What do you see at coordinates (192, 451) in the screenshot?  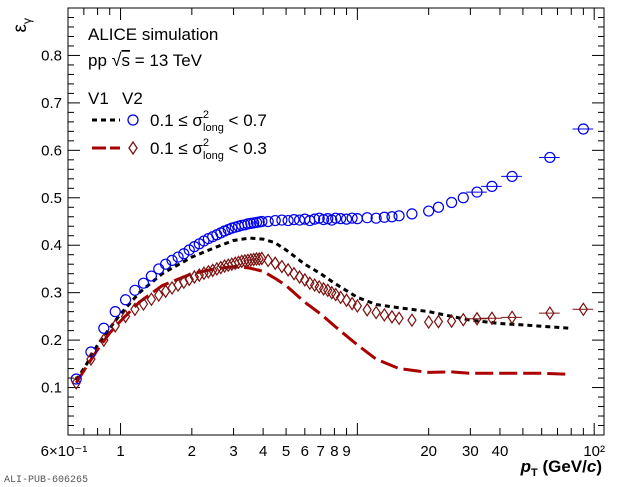 I see `x-tick-label: 2` at bounding box center [192, 451].